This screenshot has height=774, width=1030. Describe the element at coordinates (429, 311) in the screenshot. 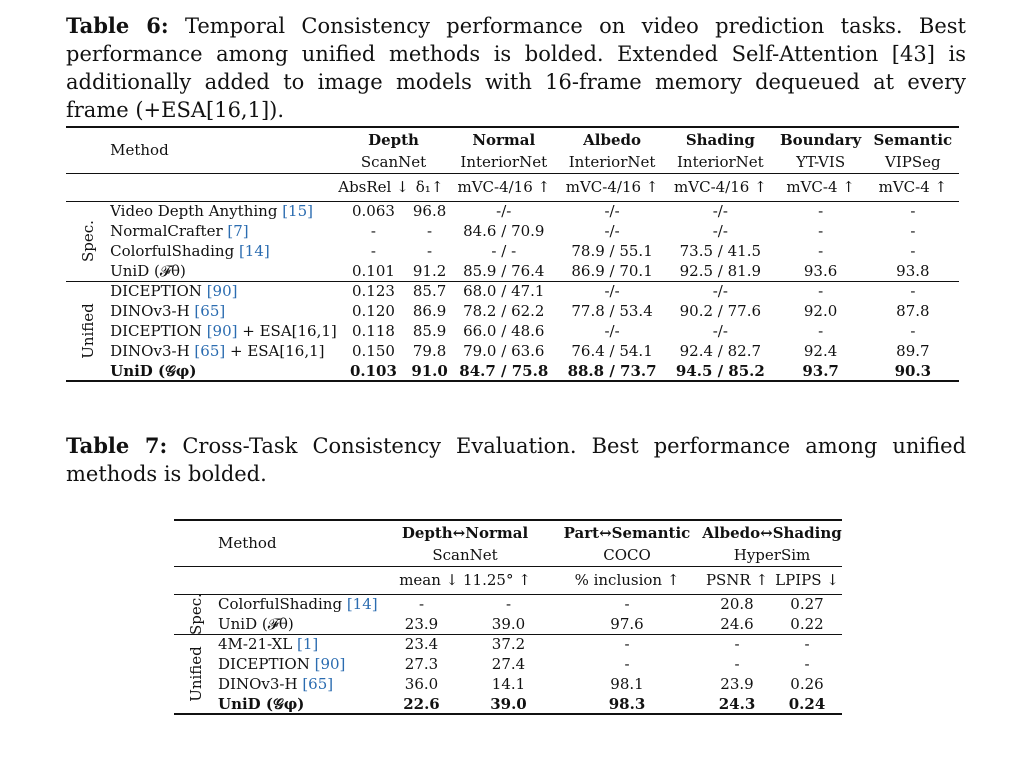

I see `value-cell: 86.9` at that location.